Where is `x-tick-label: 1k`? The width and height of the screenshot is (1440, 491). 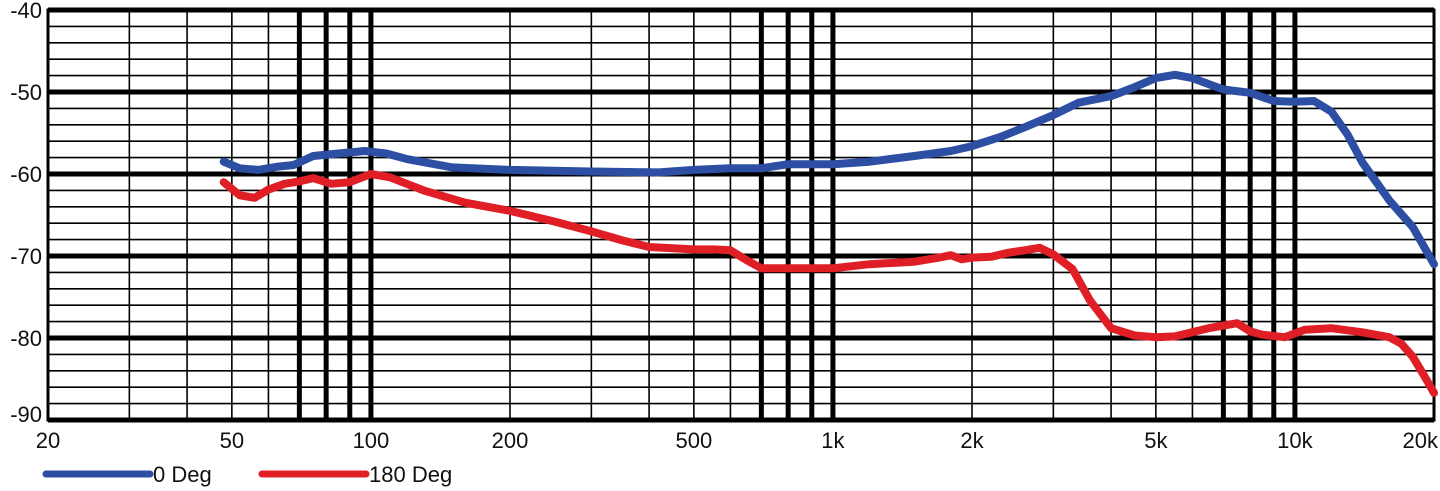 x-tick-label: 1k is located at coordinates (833, 440).